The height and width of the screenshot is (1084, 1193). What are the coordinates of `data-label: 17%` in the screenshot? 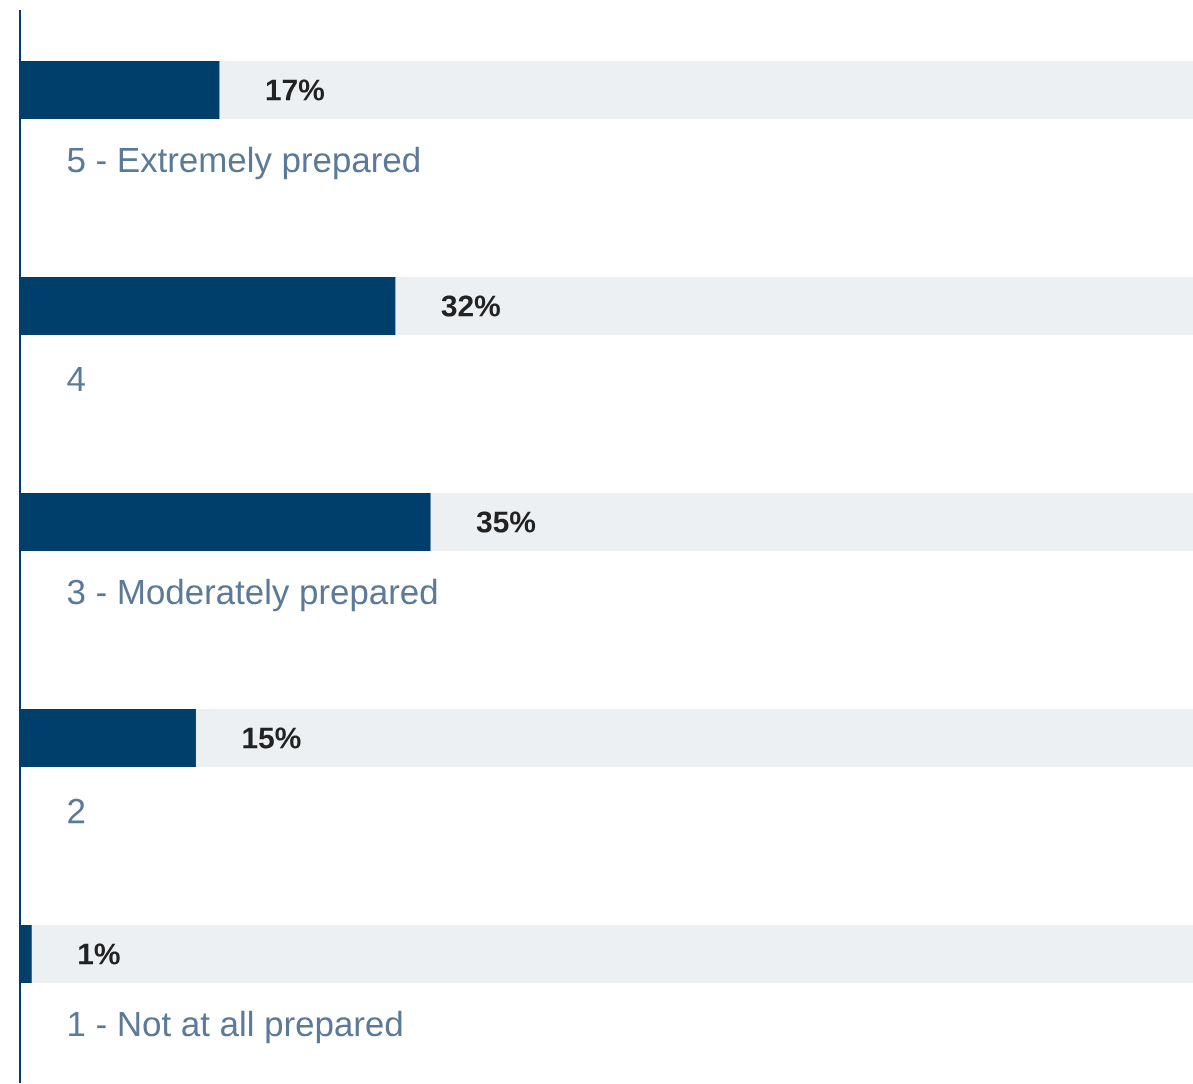 It's located at (295, 90).